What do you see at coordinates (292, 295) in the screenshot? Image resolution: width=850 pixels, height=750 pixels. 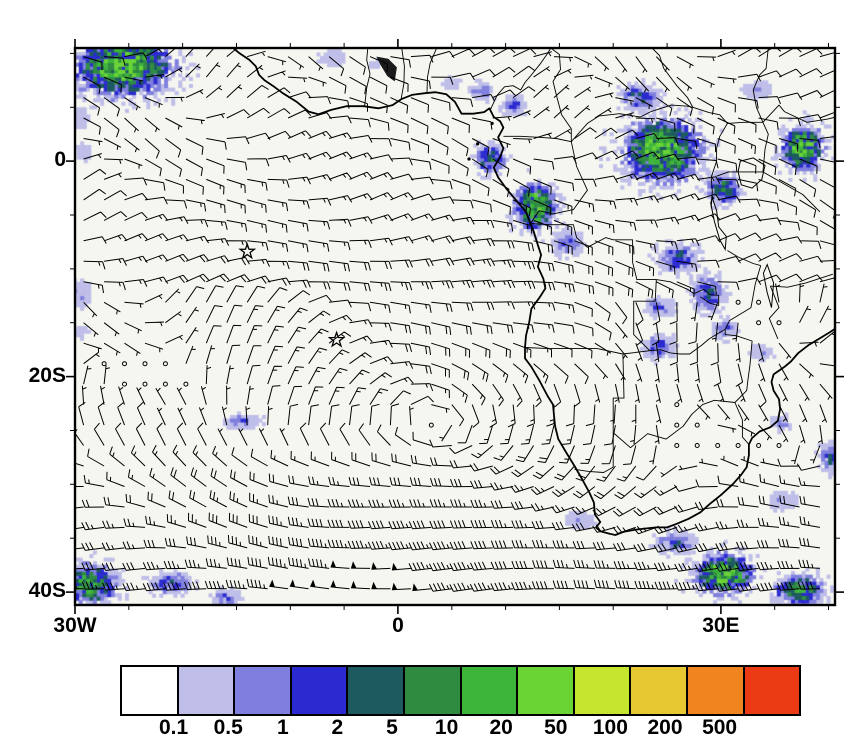 I see `star-markers` at bounding box center [292, 295].